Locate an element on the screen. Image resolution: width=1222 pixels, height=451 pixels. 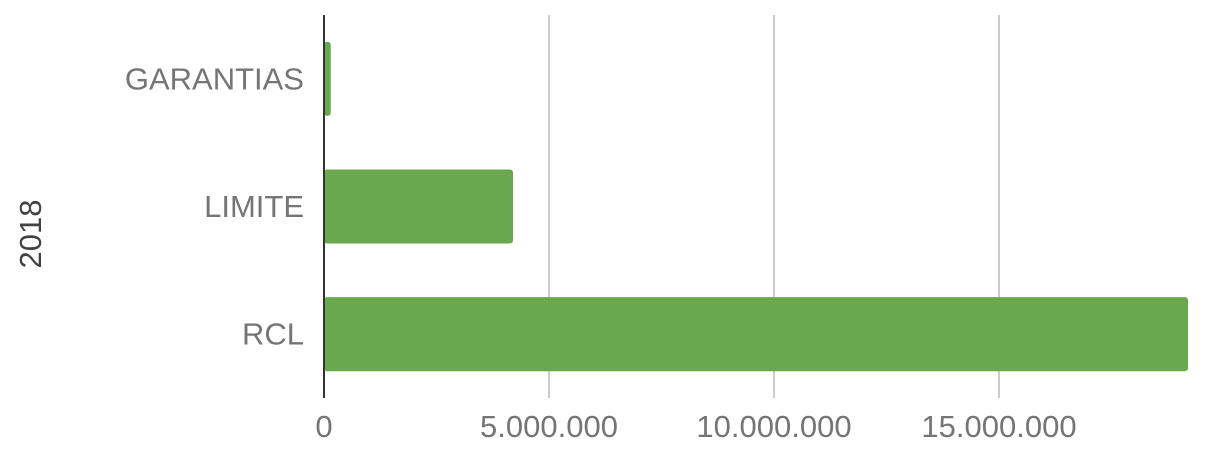
bar-limite is located at coordinates (418, 206).